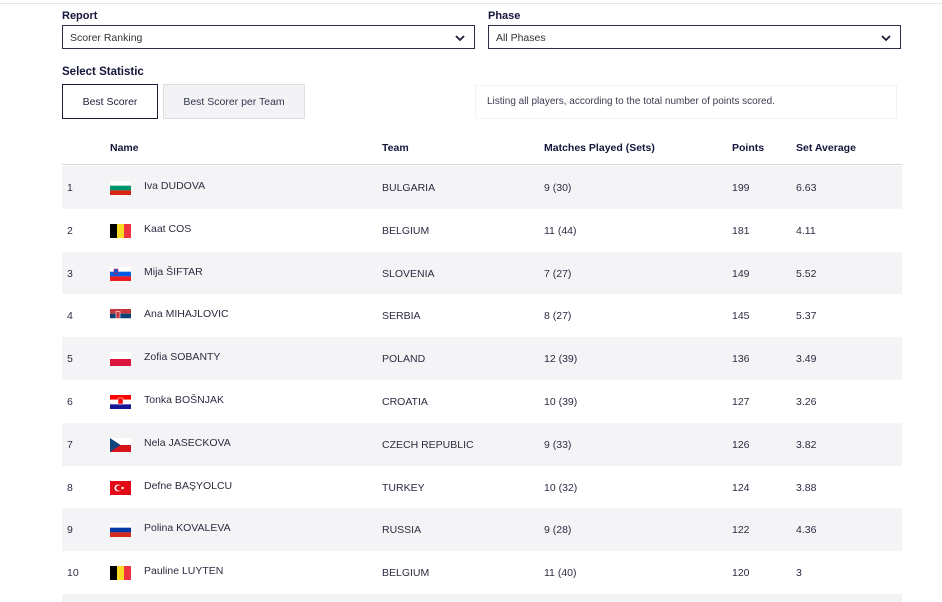  Describe the element at coordinates (482, 315) in the screenshot. I see `table-row: 4 Ana MIHAJLOVIC SERBIA 8 (27) 145 5.37` at that location.